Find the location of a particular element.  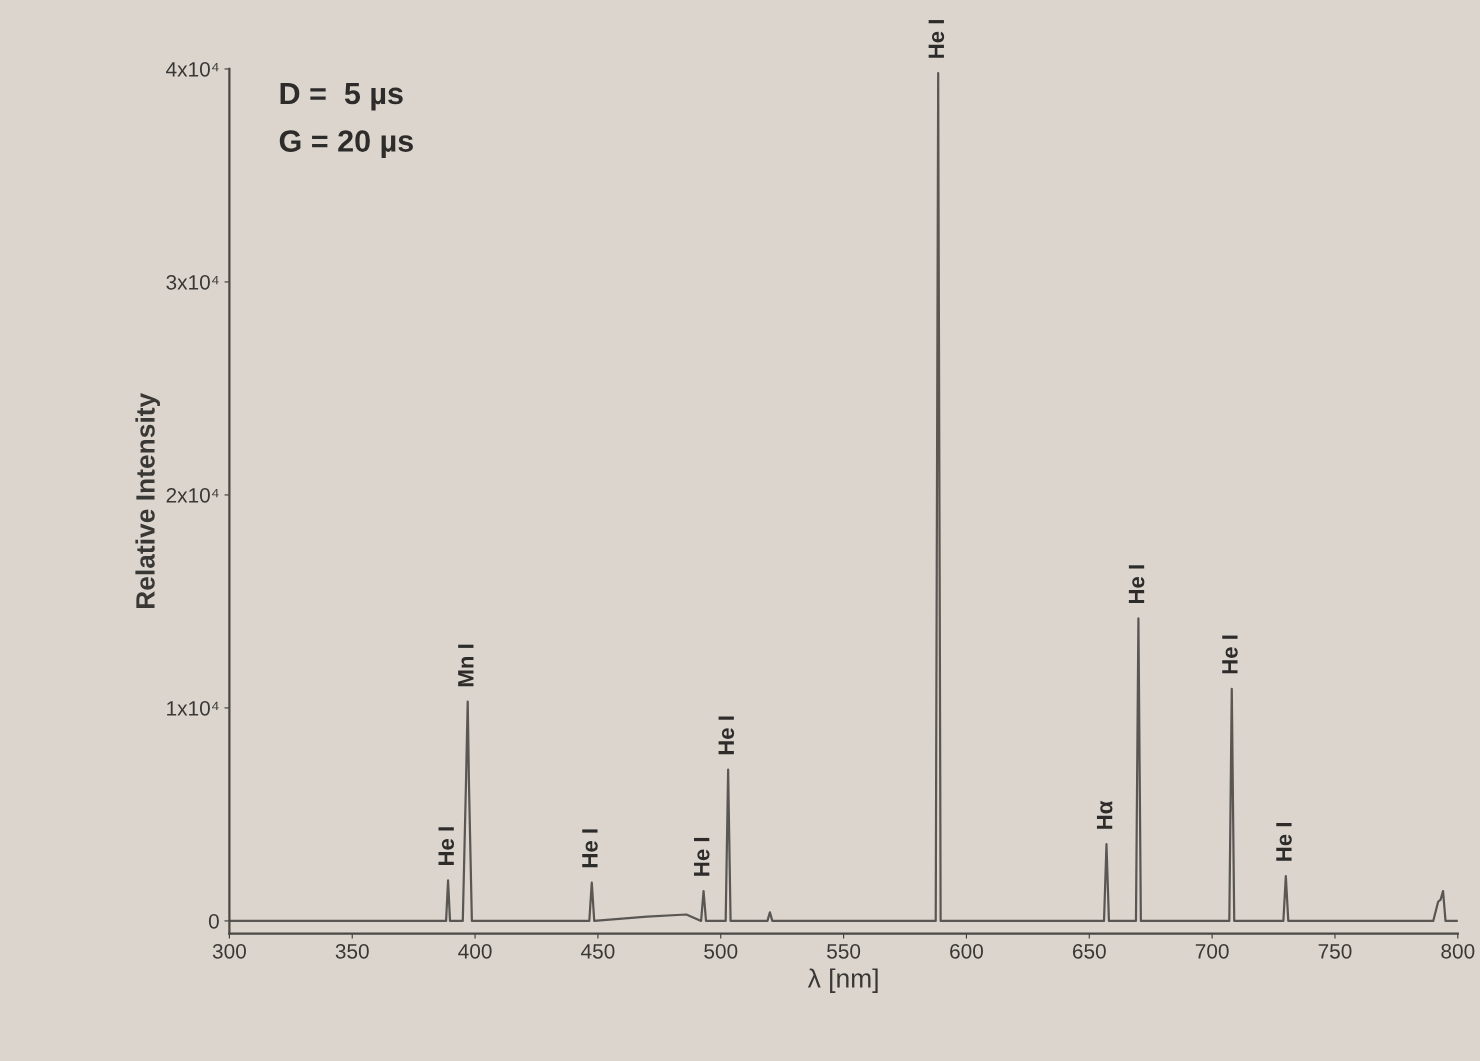

annotation: D = 5 µs is located at coordinates (341, 97).